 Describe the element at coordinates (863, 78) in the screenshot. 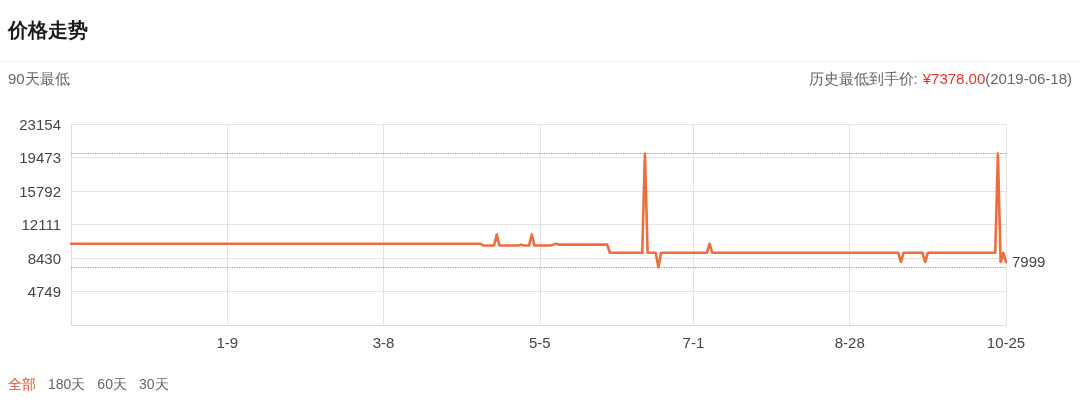

I see `text: 历史最低到手价:` at that location.